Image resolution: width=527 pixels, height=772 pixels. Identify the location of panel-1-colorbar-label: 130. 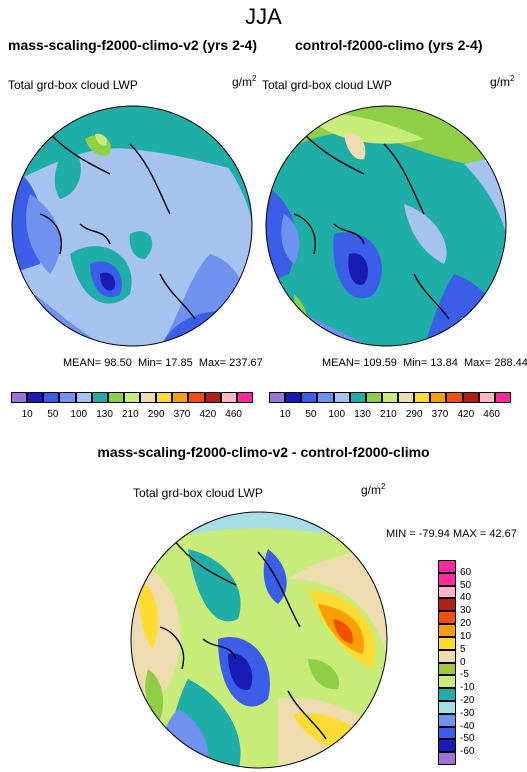
(104, 414).